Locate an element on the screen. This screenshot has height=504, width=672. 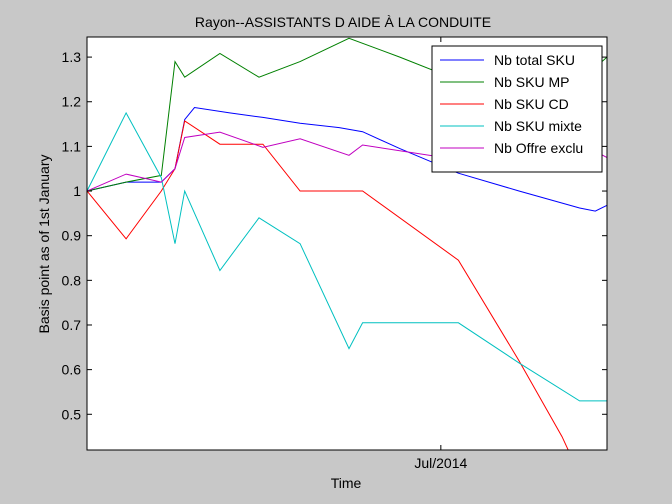
y-tick-label: 1.1 is located at coordinates (72, 146).